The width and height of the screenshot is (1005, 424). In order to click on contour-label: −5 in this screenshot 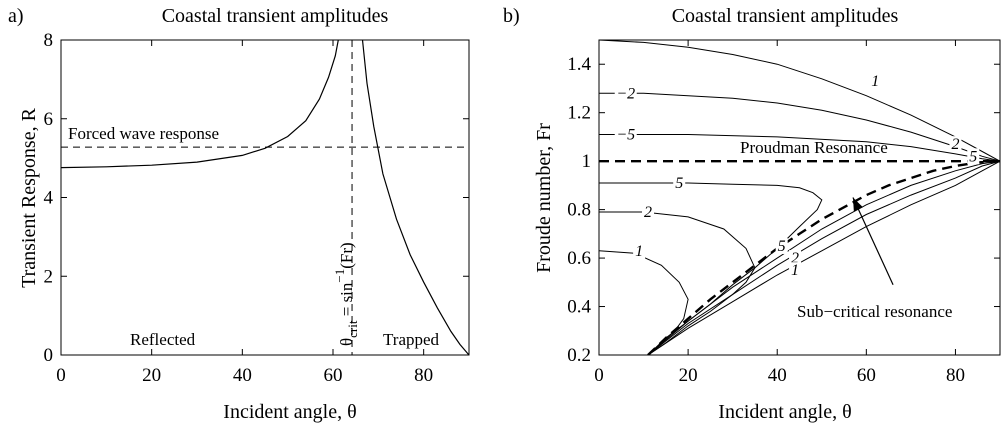, I will do `click(625, 135)`.